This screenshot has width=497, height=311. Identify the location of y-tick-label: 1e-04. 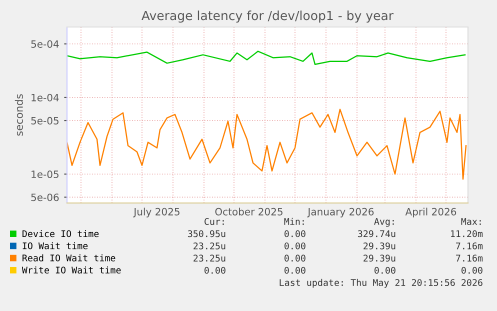
(45, 98).